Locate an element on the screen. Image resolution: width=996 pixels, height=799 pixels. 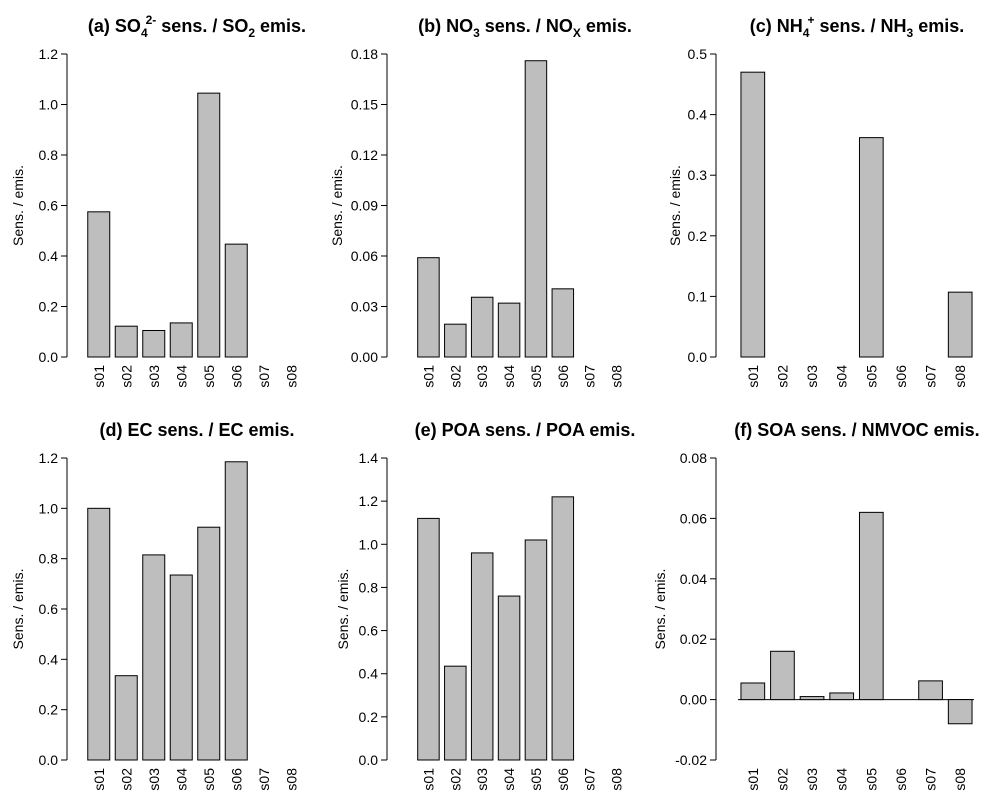
y-tick-label: 0.18 is located at coordinates (364, 54).